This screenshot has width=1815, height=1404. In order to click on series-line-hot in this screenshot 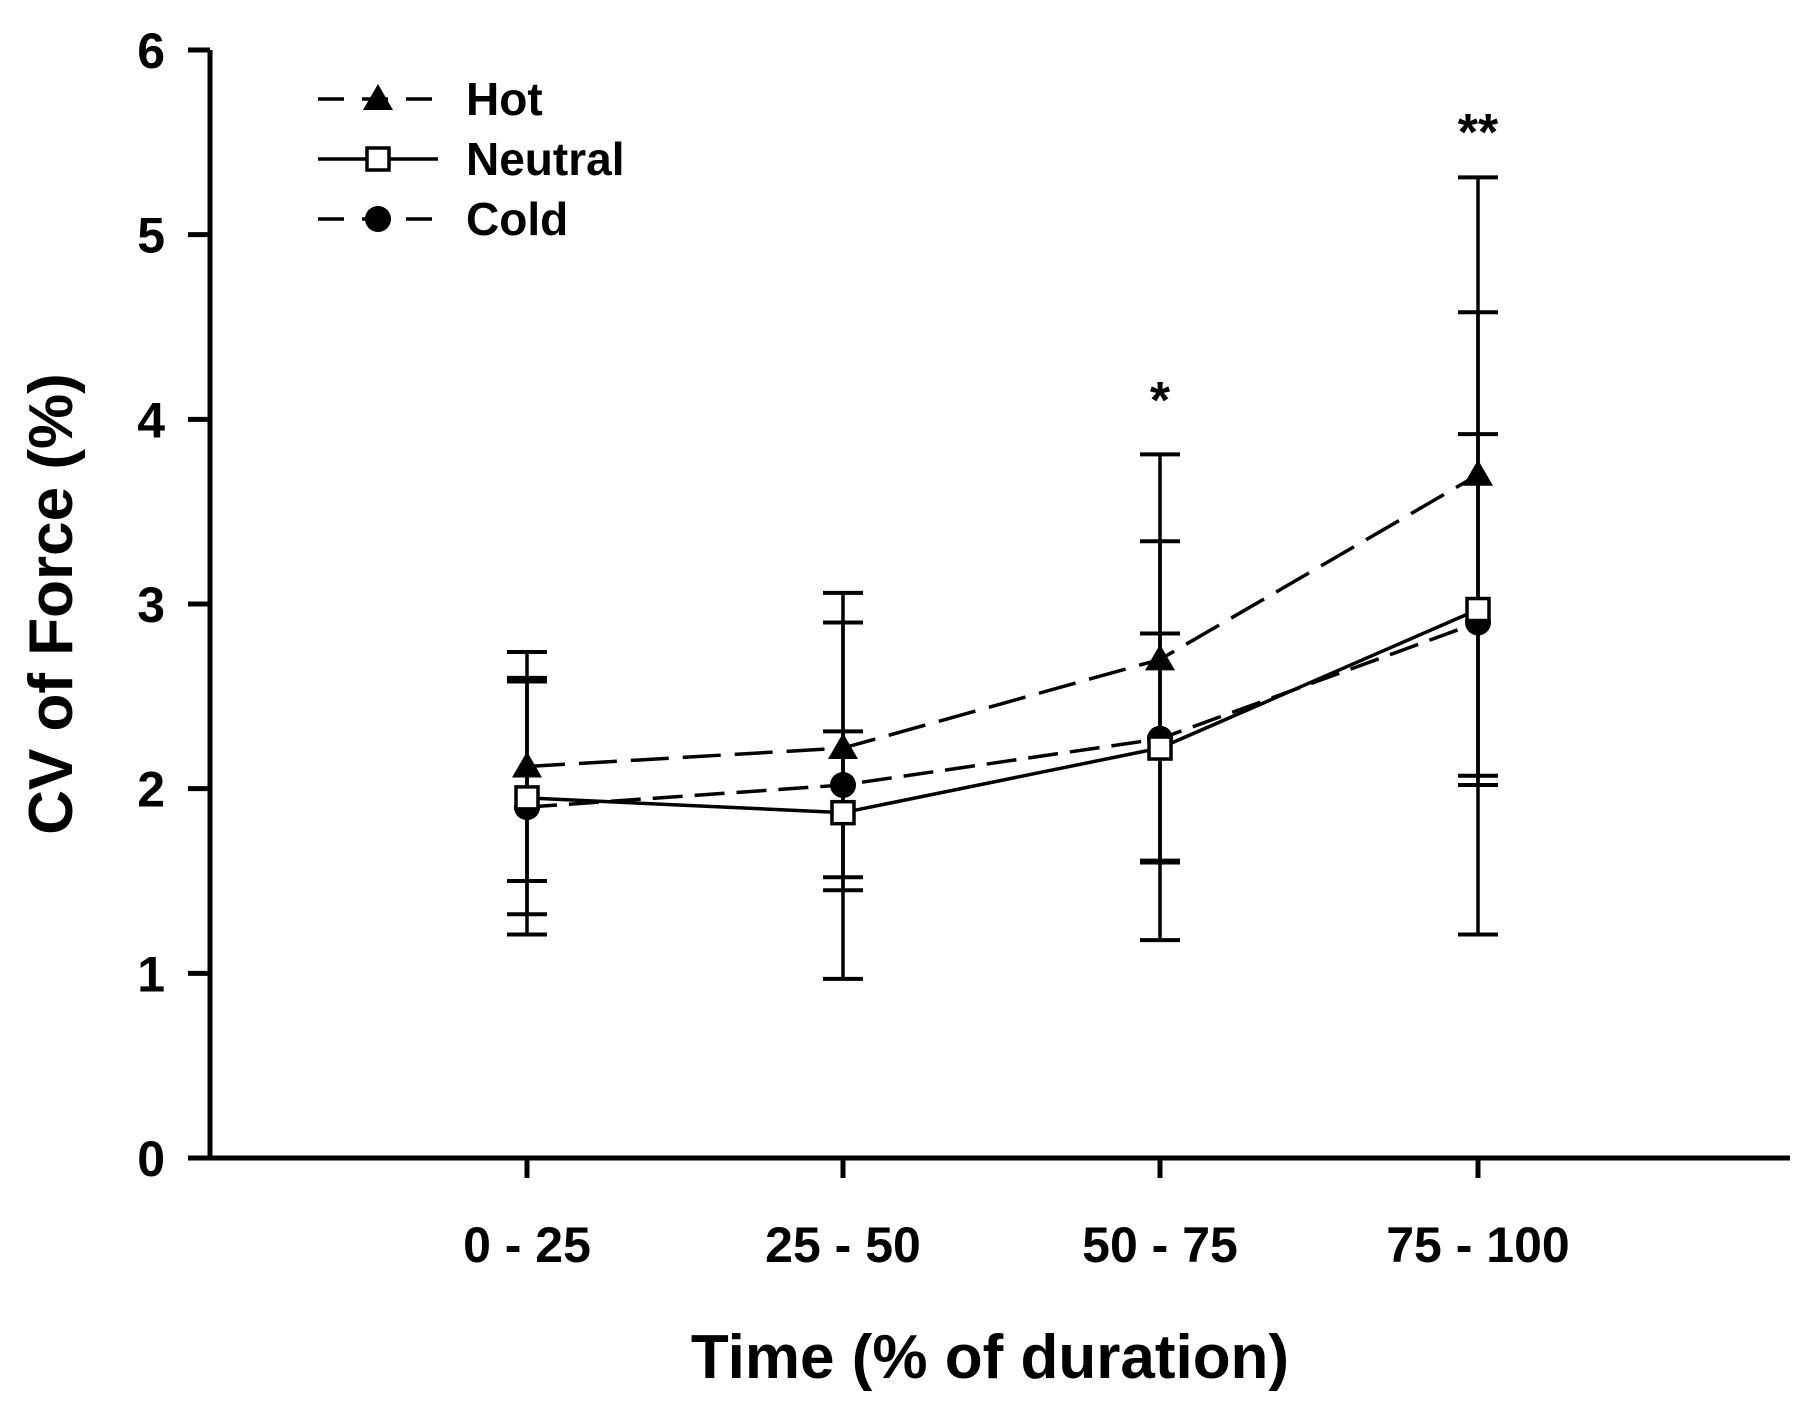, I will do `click(1002, 621)`.